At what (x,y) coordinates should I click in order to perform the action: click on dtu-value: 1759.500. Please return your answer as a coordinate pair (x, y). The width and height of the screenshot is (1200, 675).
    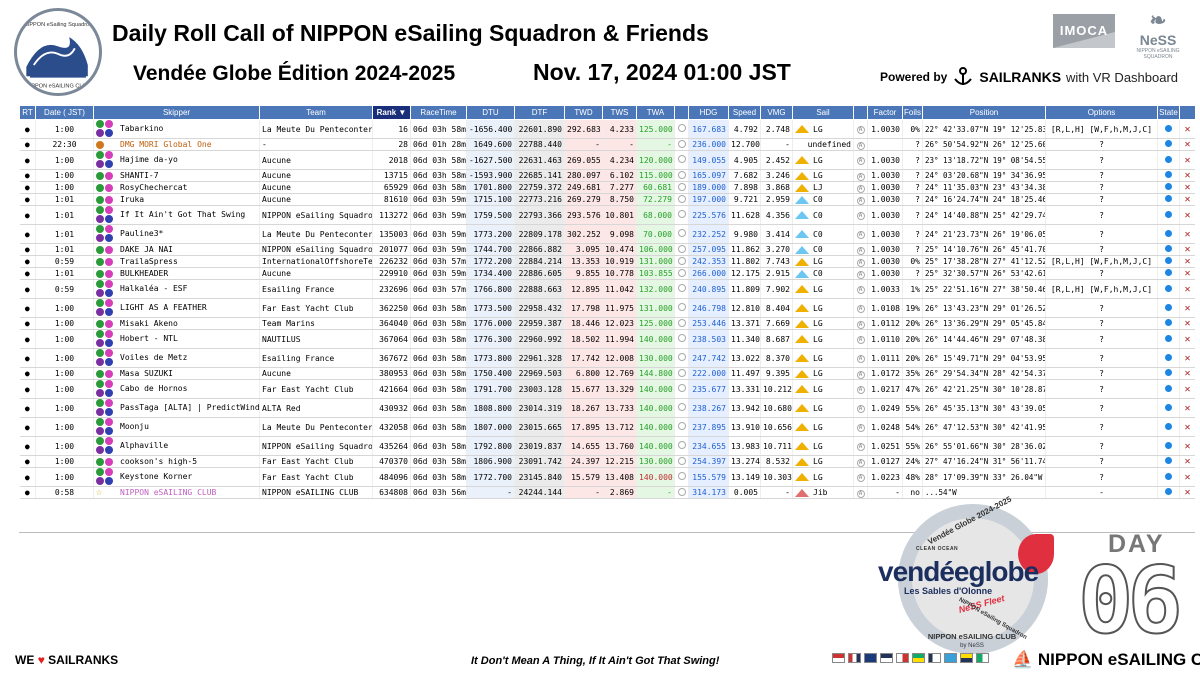
    Looking at the image, I should click on (490, 215).